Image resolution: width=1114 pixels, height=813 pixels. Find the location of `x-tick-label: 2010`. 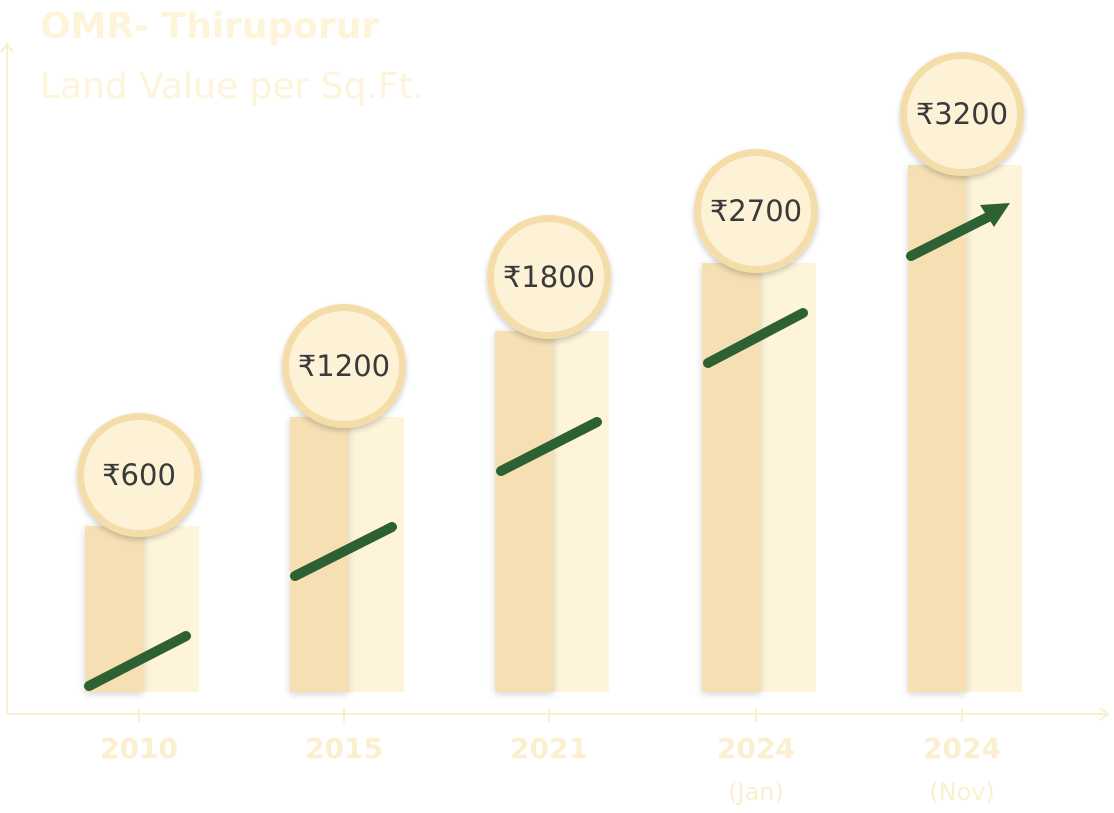

x-tick-label: 2010 is located at coordinates (139, 748).